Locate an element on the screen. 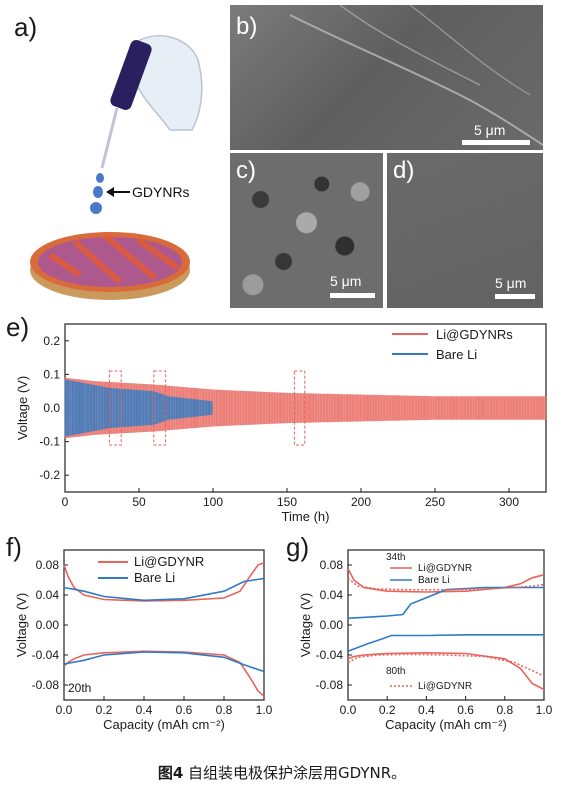 The image size is (564, 790). chart-e-x-tick-label: 0 is located at coordinates (65, 502).